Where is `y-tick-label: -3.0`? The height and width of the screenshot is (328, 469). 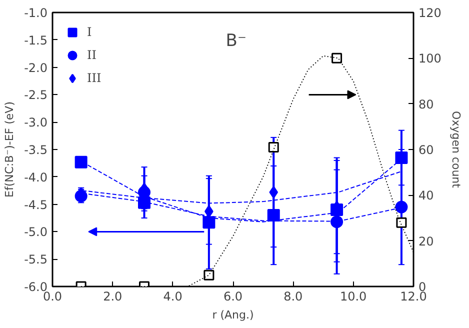 y-tick-label: -3.0 is located at coordinates (36, 123).